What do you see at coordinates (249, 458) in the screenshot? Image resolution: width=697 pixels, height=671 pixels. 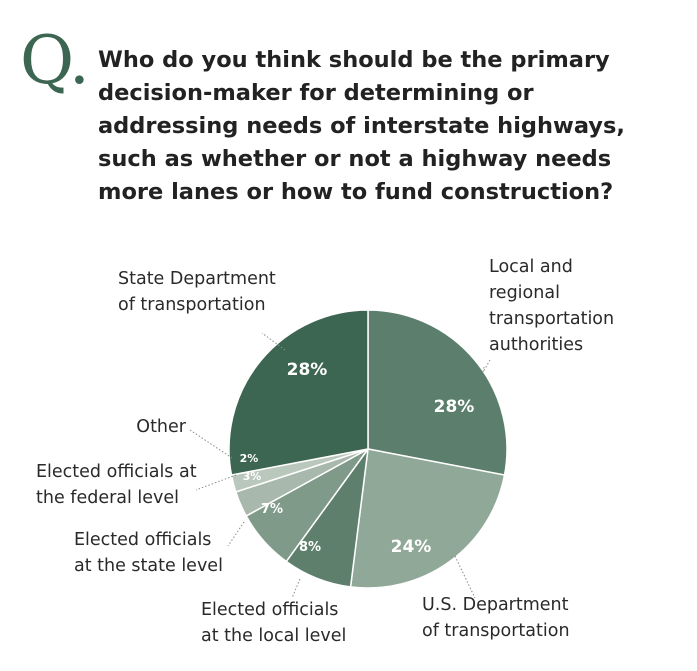 I see `slice-value-label: 2%` at bounding box center [249, 458].